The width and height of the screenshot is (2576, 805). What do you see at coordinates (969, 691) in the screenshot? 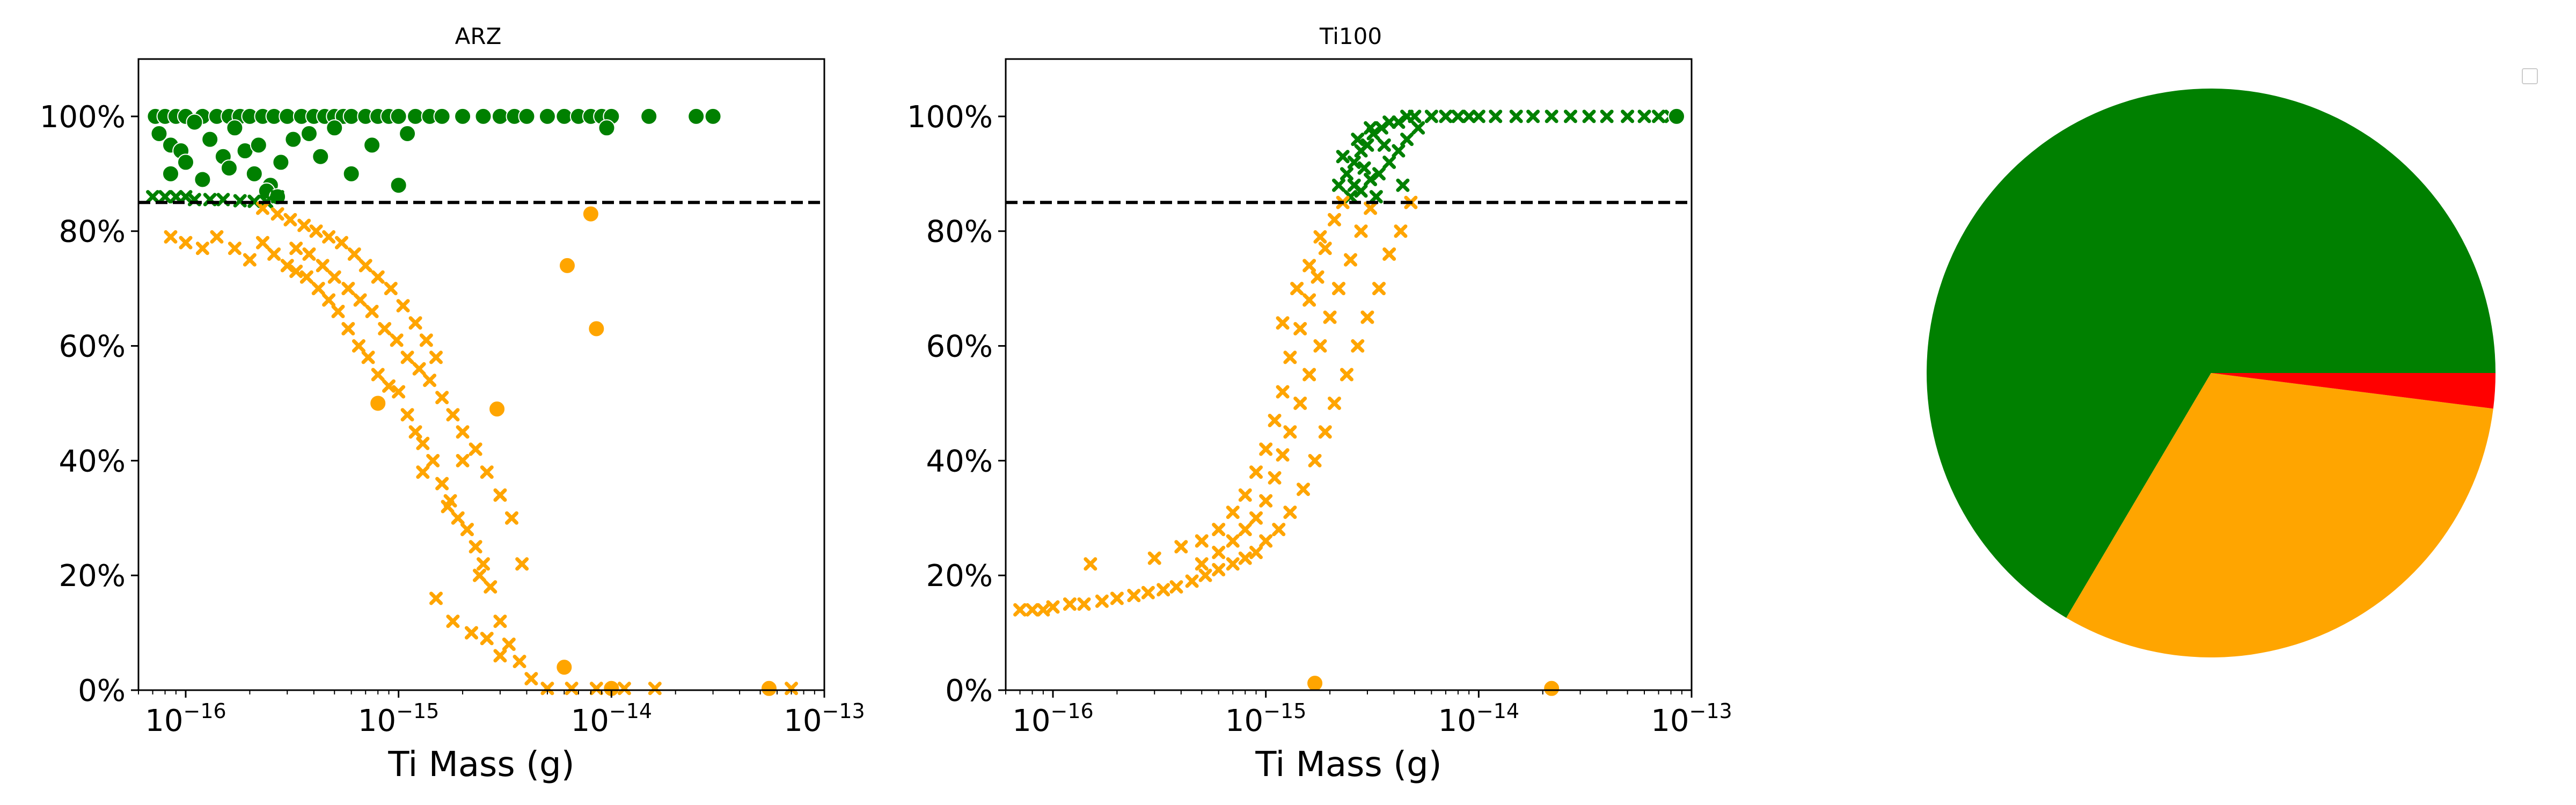
I see `y-tick-label: 0%` at bounding box center [969, 691].